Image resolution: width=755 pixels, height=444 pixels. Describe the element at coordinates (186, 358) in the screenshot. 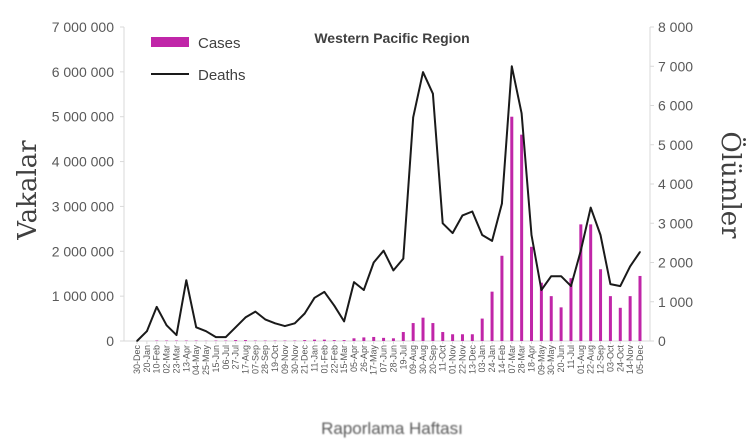

I see `x-tick-label: 13-Apr` at that location.